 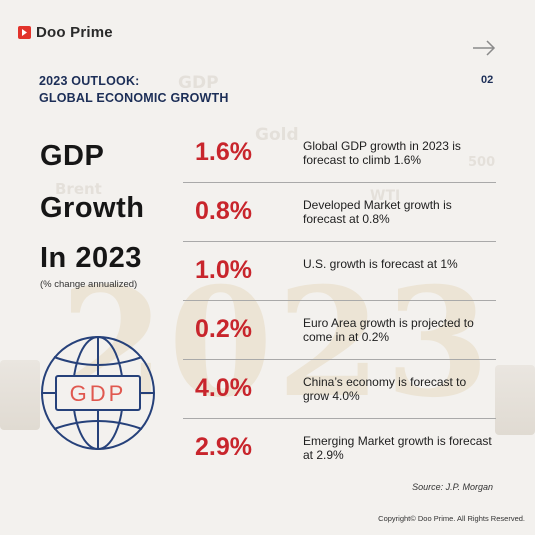 What do you see at coordinates (92, 208) in the screenshot?
I see `title-line-2: Growth` at bounding box center [92, 208].